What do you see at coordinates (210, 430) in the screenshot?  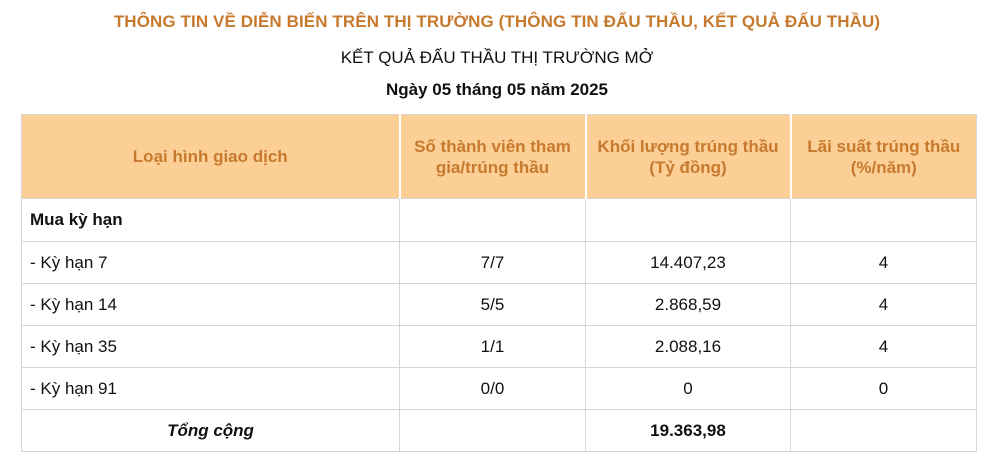 I see `total-label: Tổng cộng` at bounding box center [210, 430].